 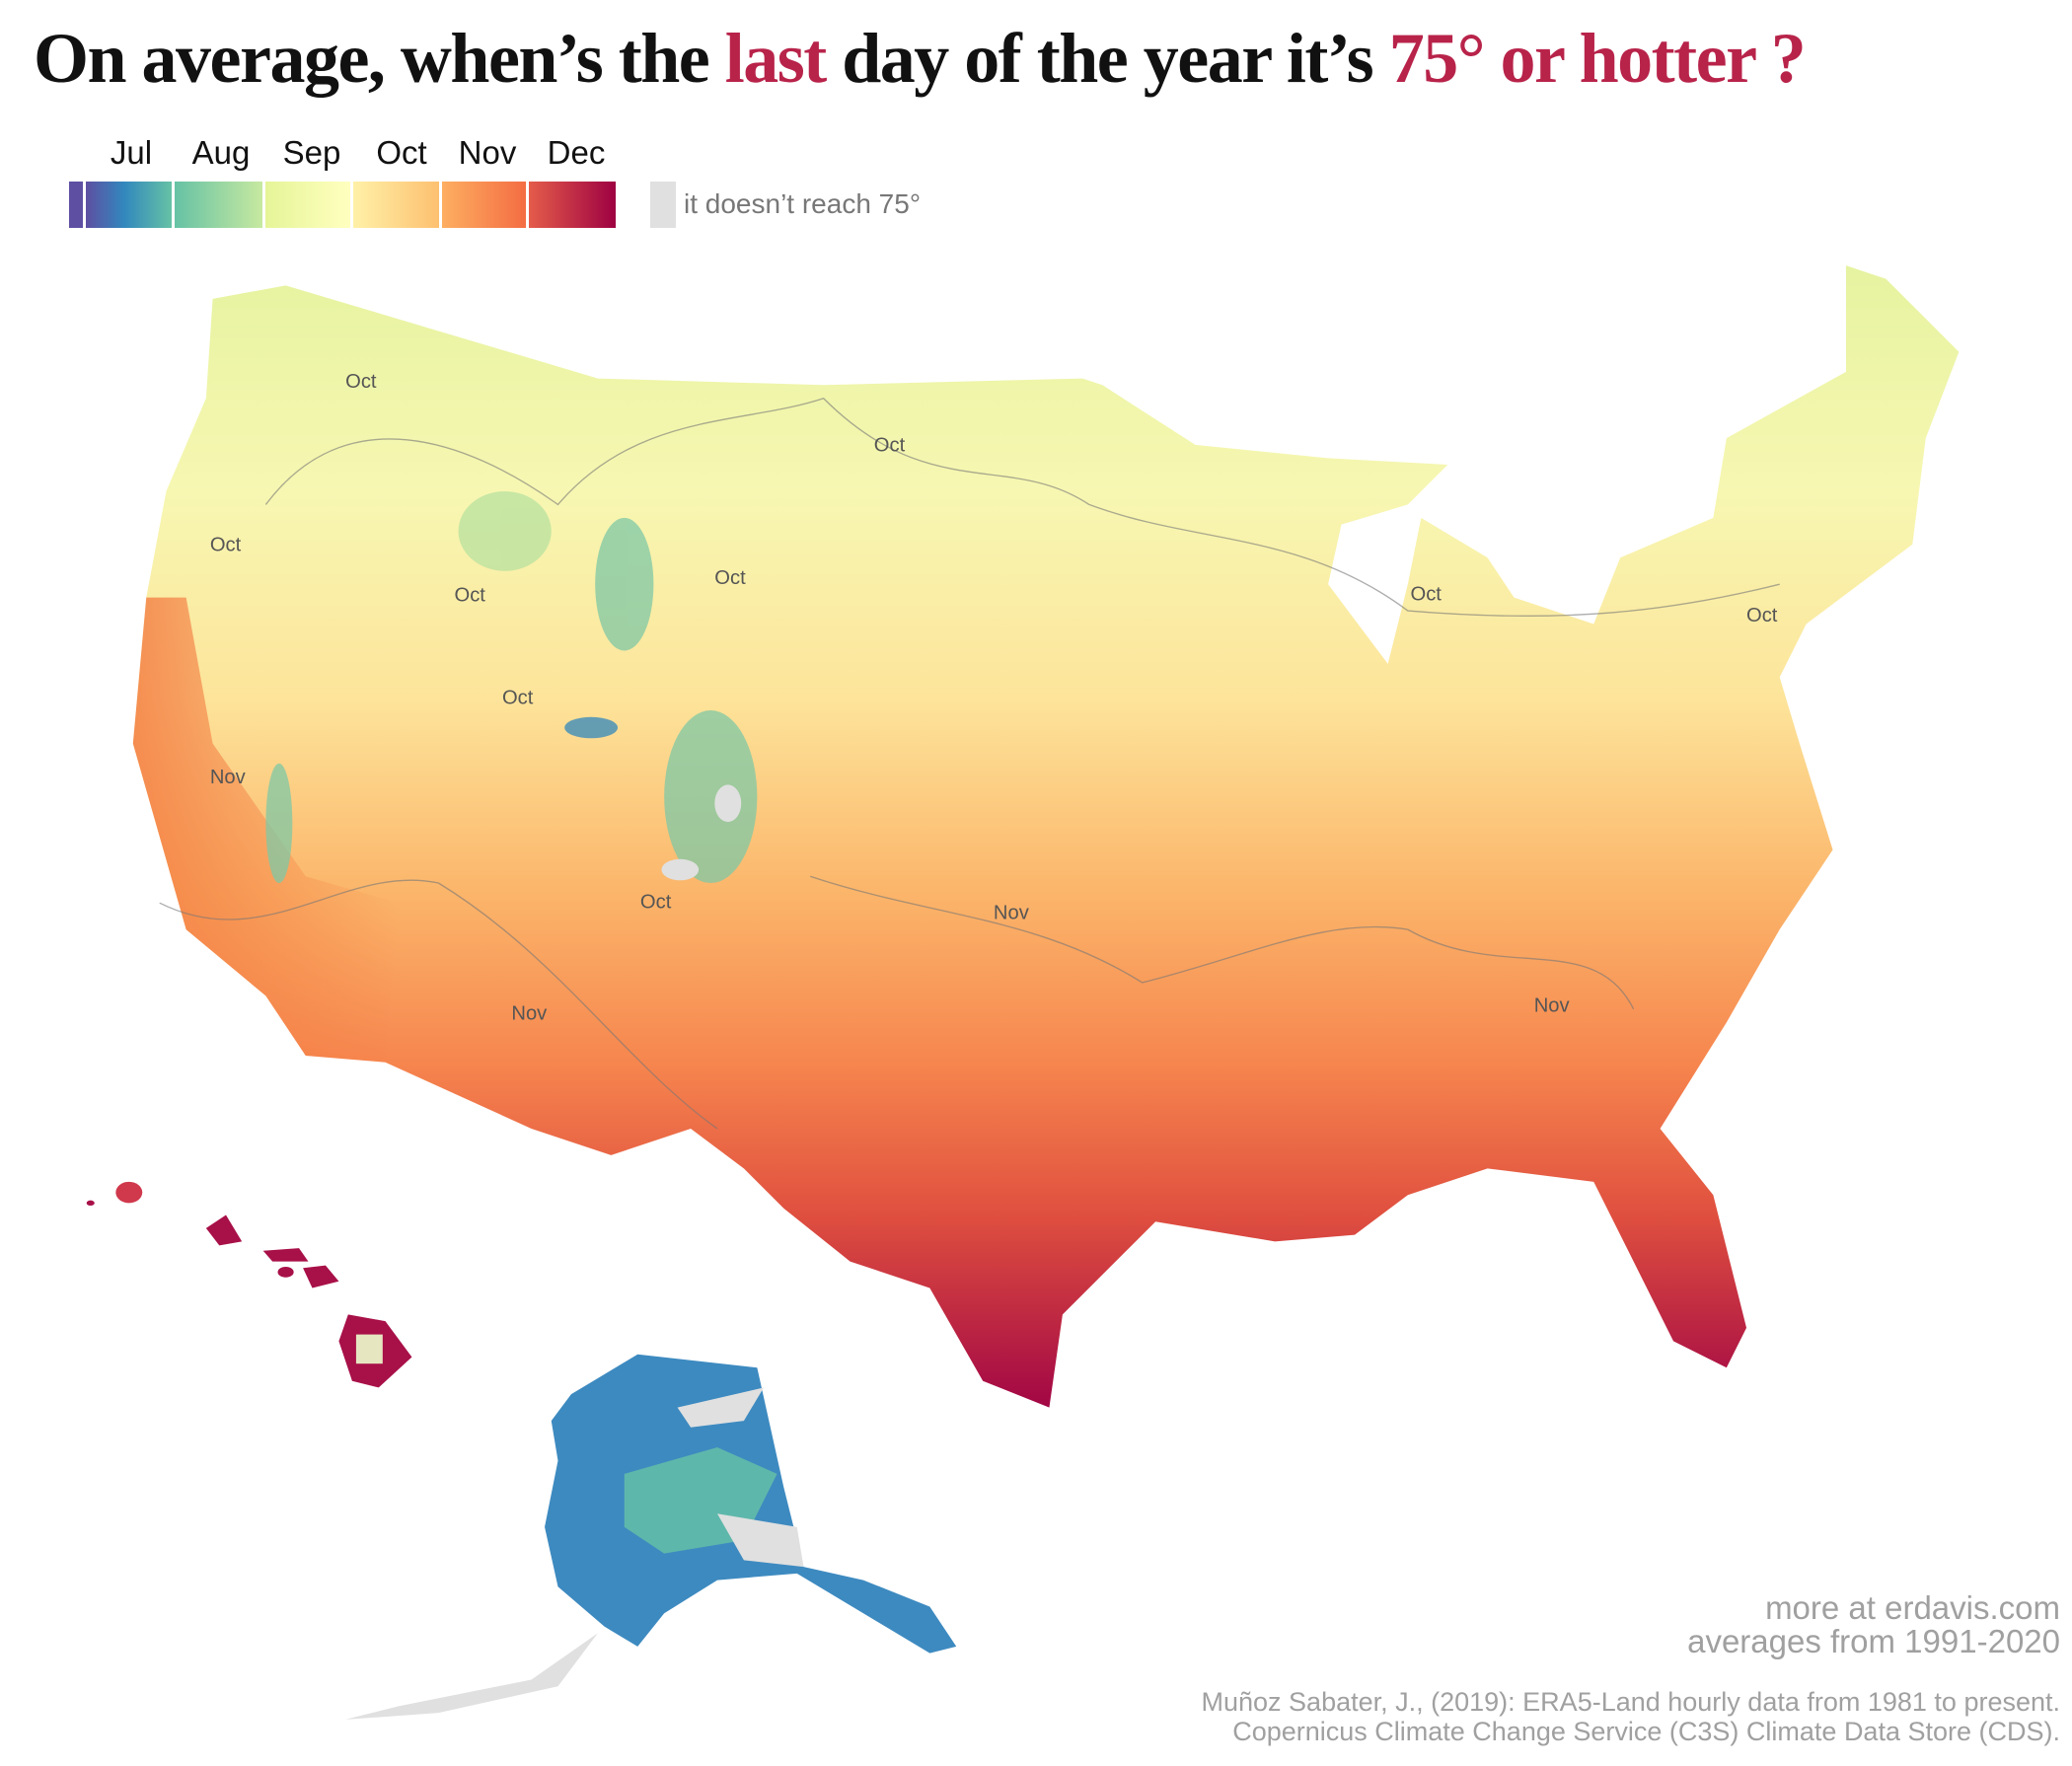 What do you see at coordinates (574, 1553) in the screenshot?
I see `alaska-no-data` at bounding box center [574, 1553].